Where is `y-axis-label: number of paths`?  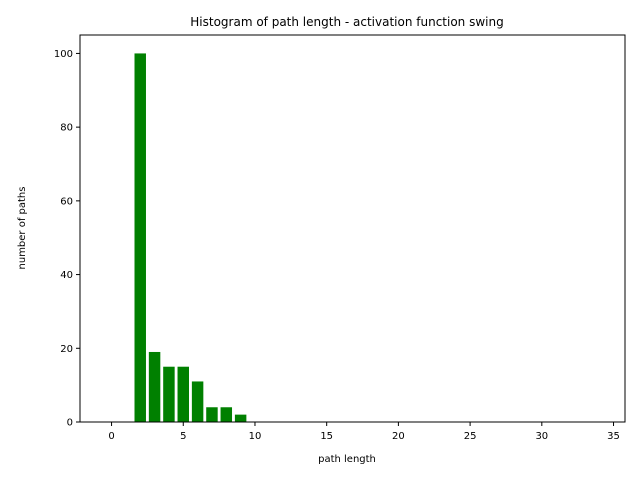
y-axis-label: number of paths is located at coordinates (22, 228).